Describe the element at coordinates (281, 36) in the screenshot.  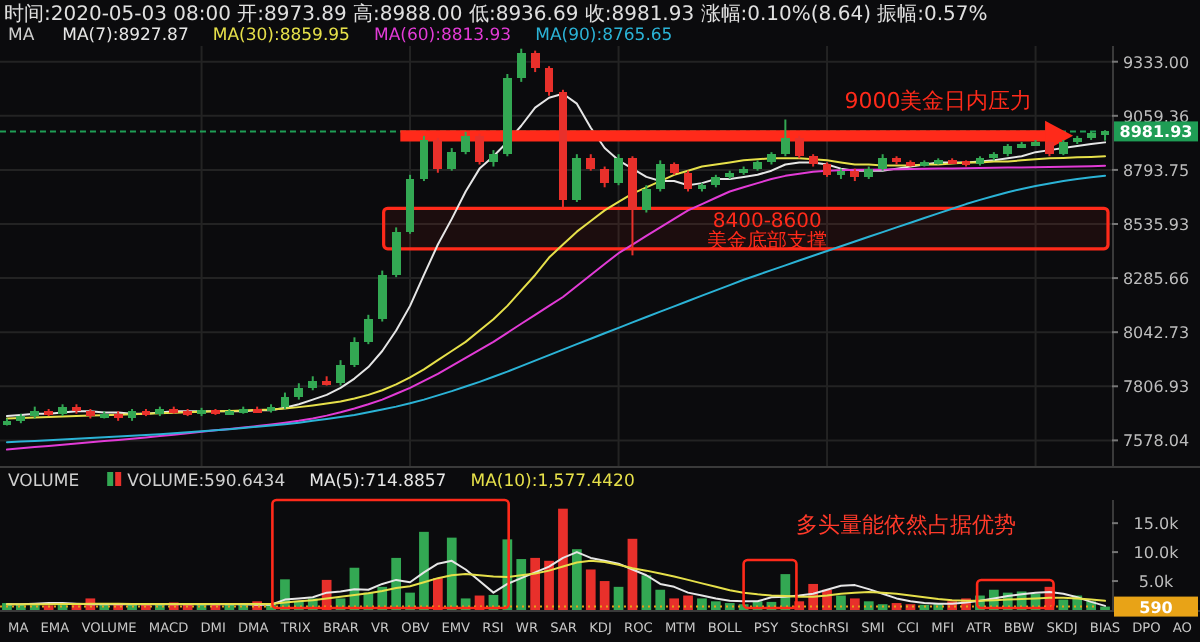
I see `text: MA(30):8859.95` at that location.